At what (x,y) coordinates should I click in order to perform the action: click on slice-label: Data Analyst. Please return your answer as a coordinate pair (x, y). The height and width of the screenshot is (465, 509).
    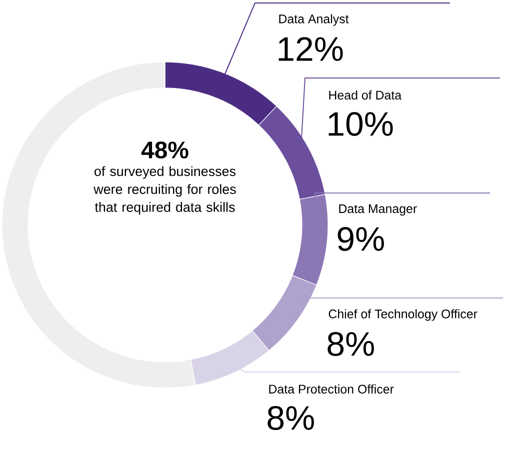
    Looking at the image, I should click on (314, 20).